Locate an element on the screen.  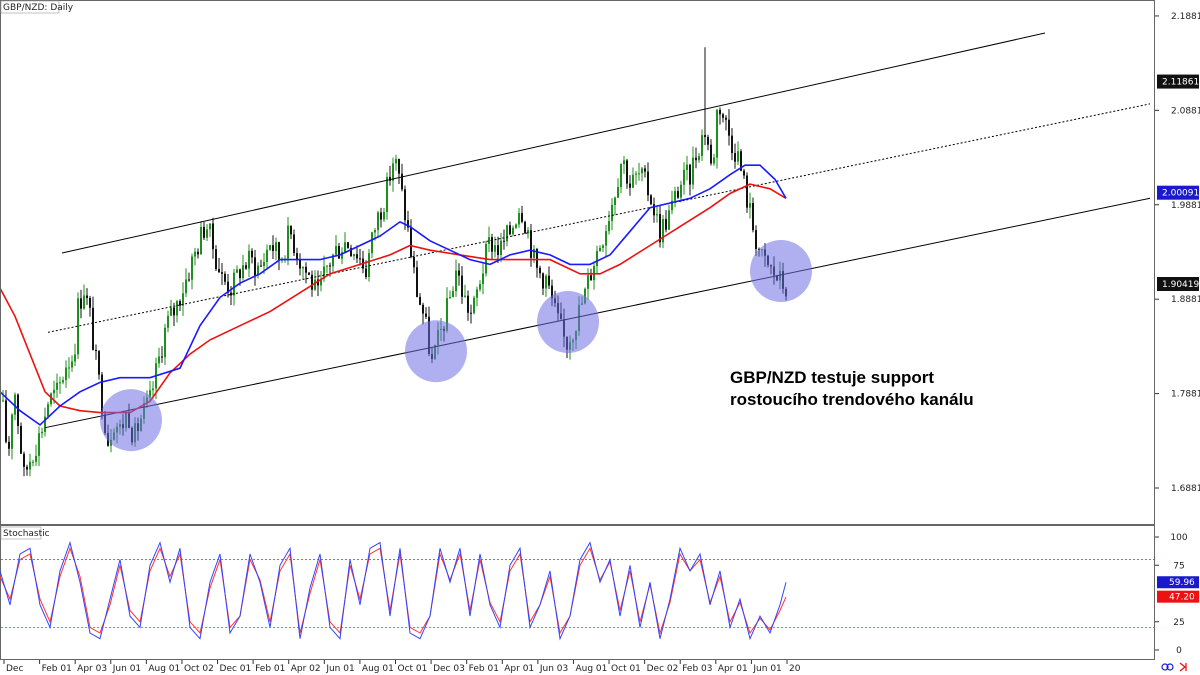
stochastic-tick-label: 25 is located at coordinates (1178, 623).